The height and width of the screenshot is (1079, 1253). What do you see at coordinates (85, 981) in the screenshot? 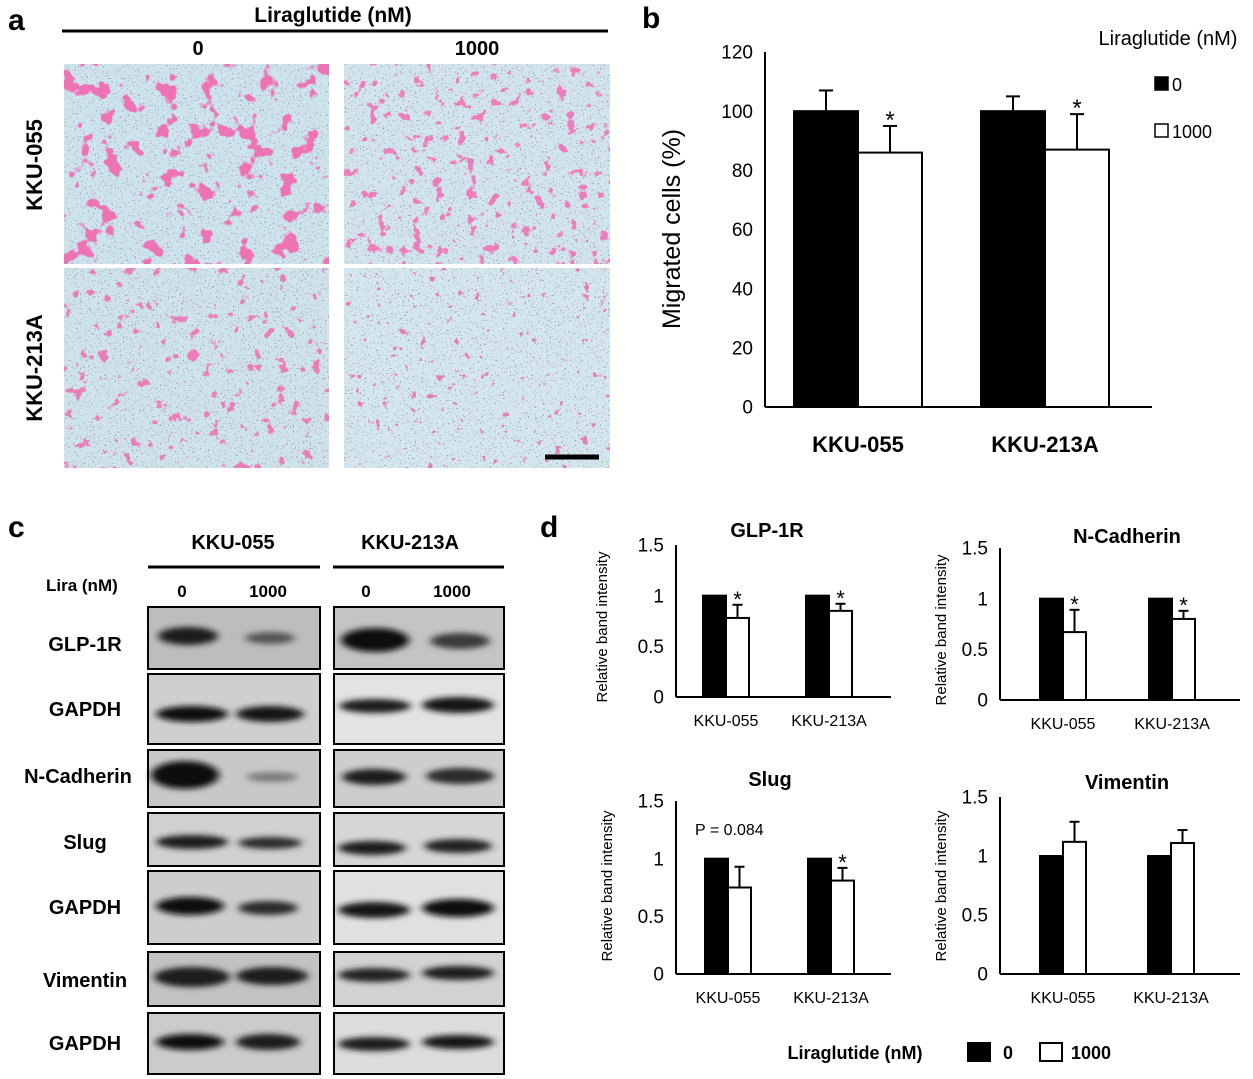
I see `blot-label-vimentin: Vimentin` at bounding box center [85, 981].